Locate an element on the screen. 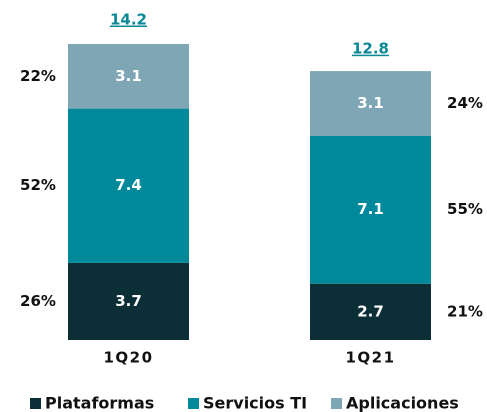 The image size is (487, 412). total-label: 12.8 is located at coordinates (370, 49).